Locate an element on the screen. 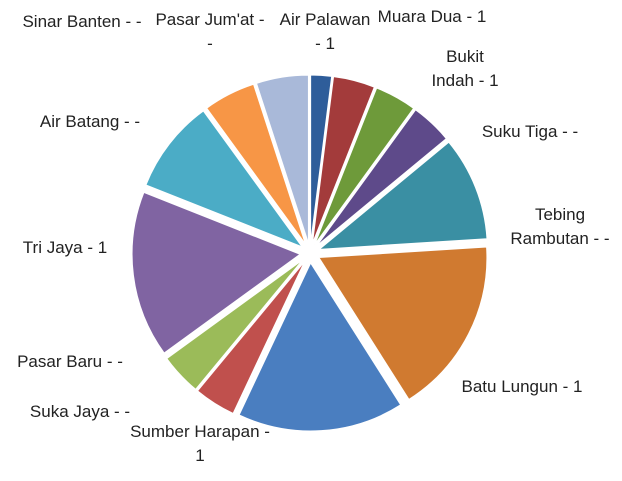 This screenshot has width=622, height=481. slice-label: Muara Dua - 1 is located at coordinates (432, 16).